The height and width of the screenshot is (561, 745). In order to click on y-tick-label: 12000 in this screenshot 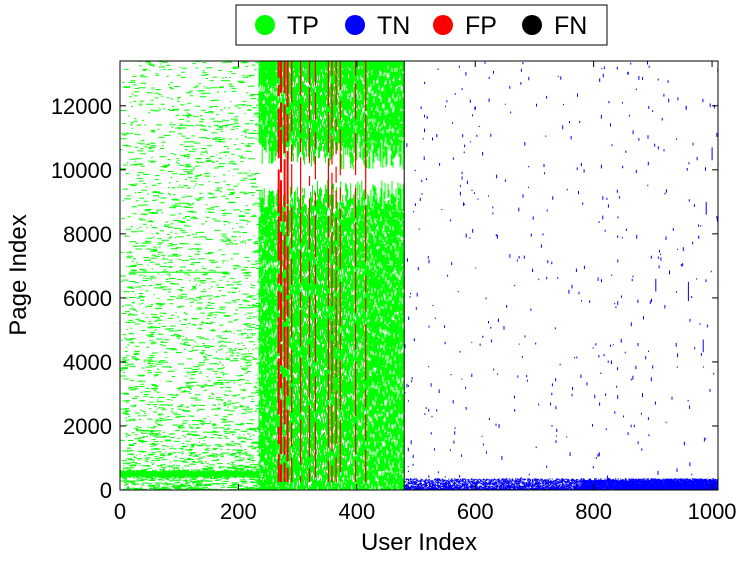, I will do `click(81, 106)`.